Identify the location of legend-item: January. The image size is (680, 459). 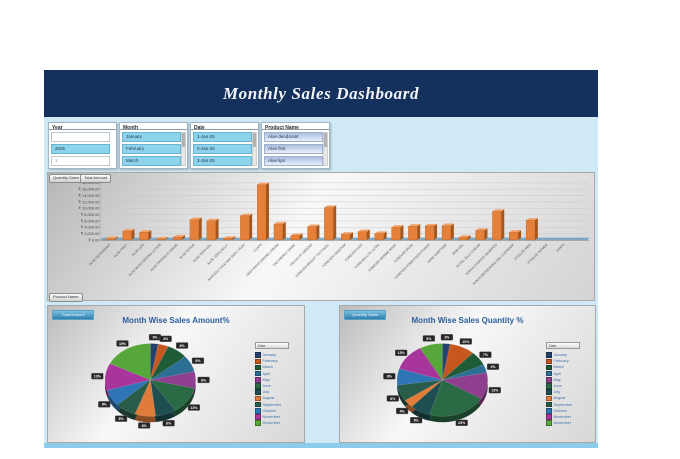
(277, 355).